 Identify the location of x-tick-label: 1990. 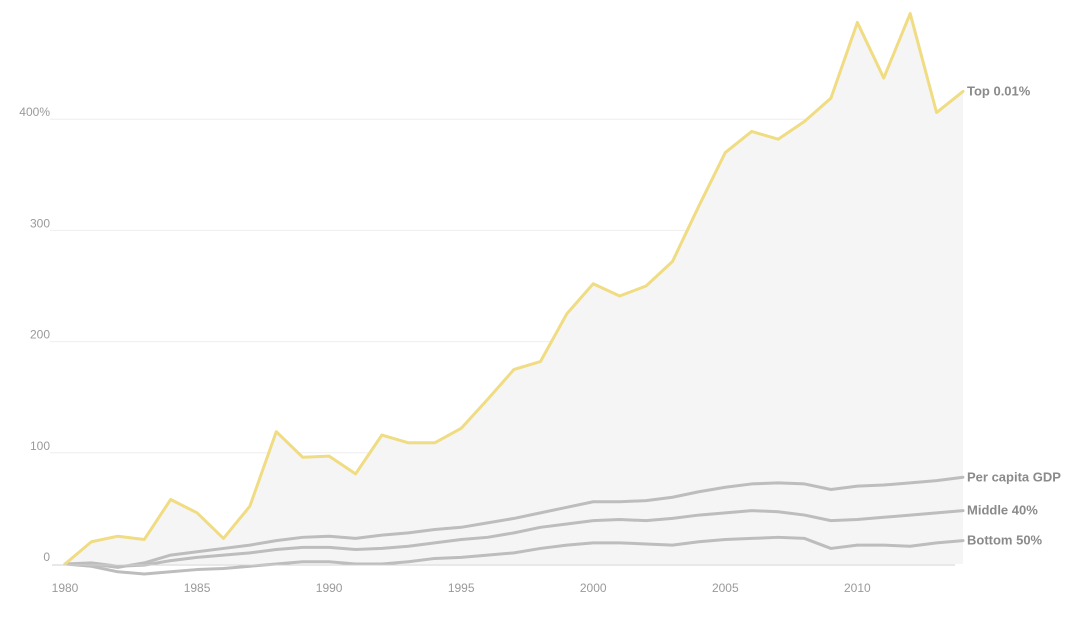
(329, 588).